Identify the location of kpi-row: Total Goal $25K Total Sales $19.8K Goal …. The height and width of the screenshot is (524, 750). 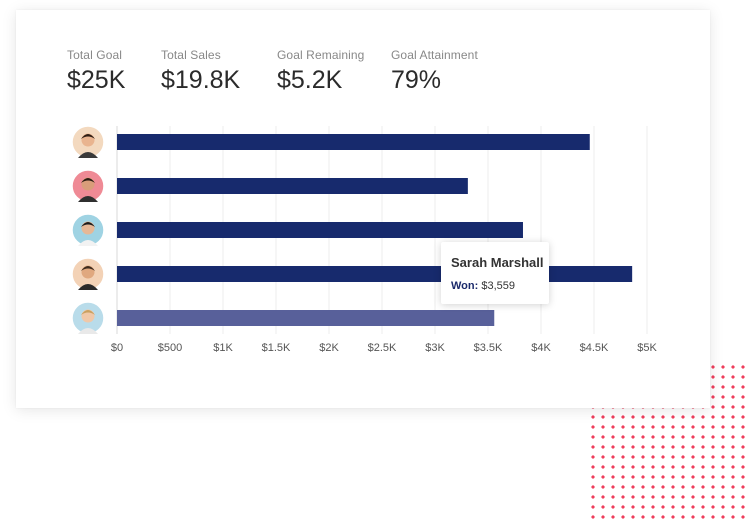
(377, 78).